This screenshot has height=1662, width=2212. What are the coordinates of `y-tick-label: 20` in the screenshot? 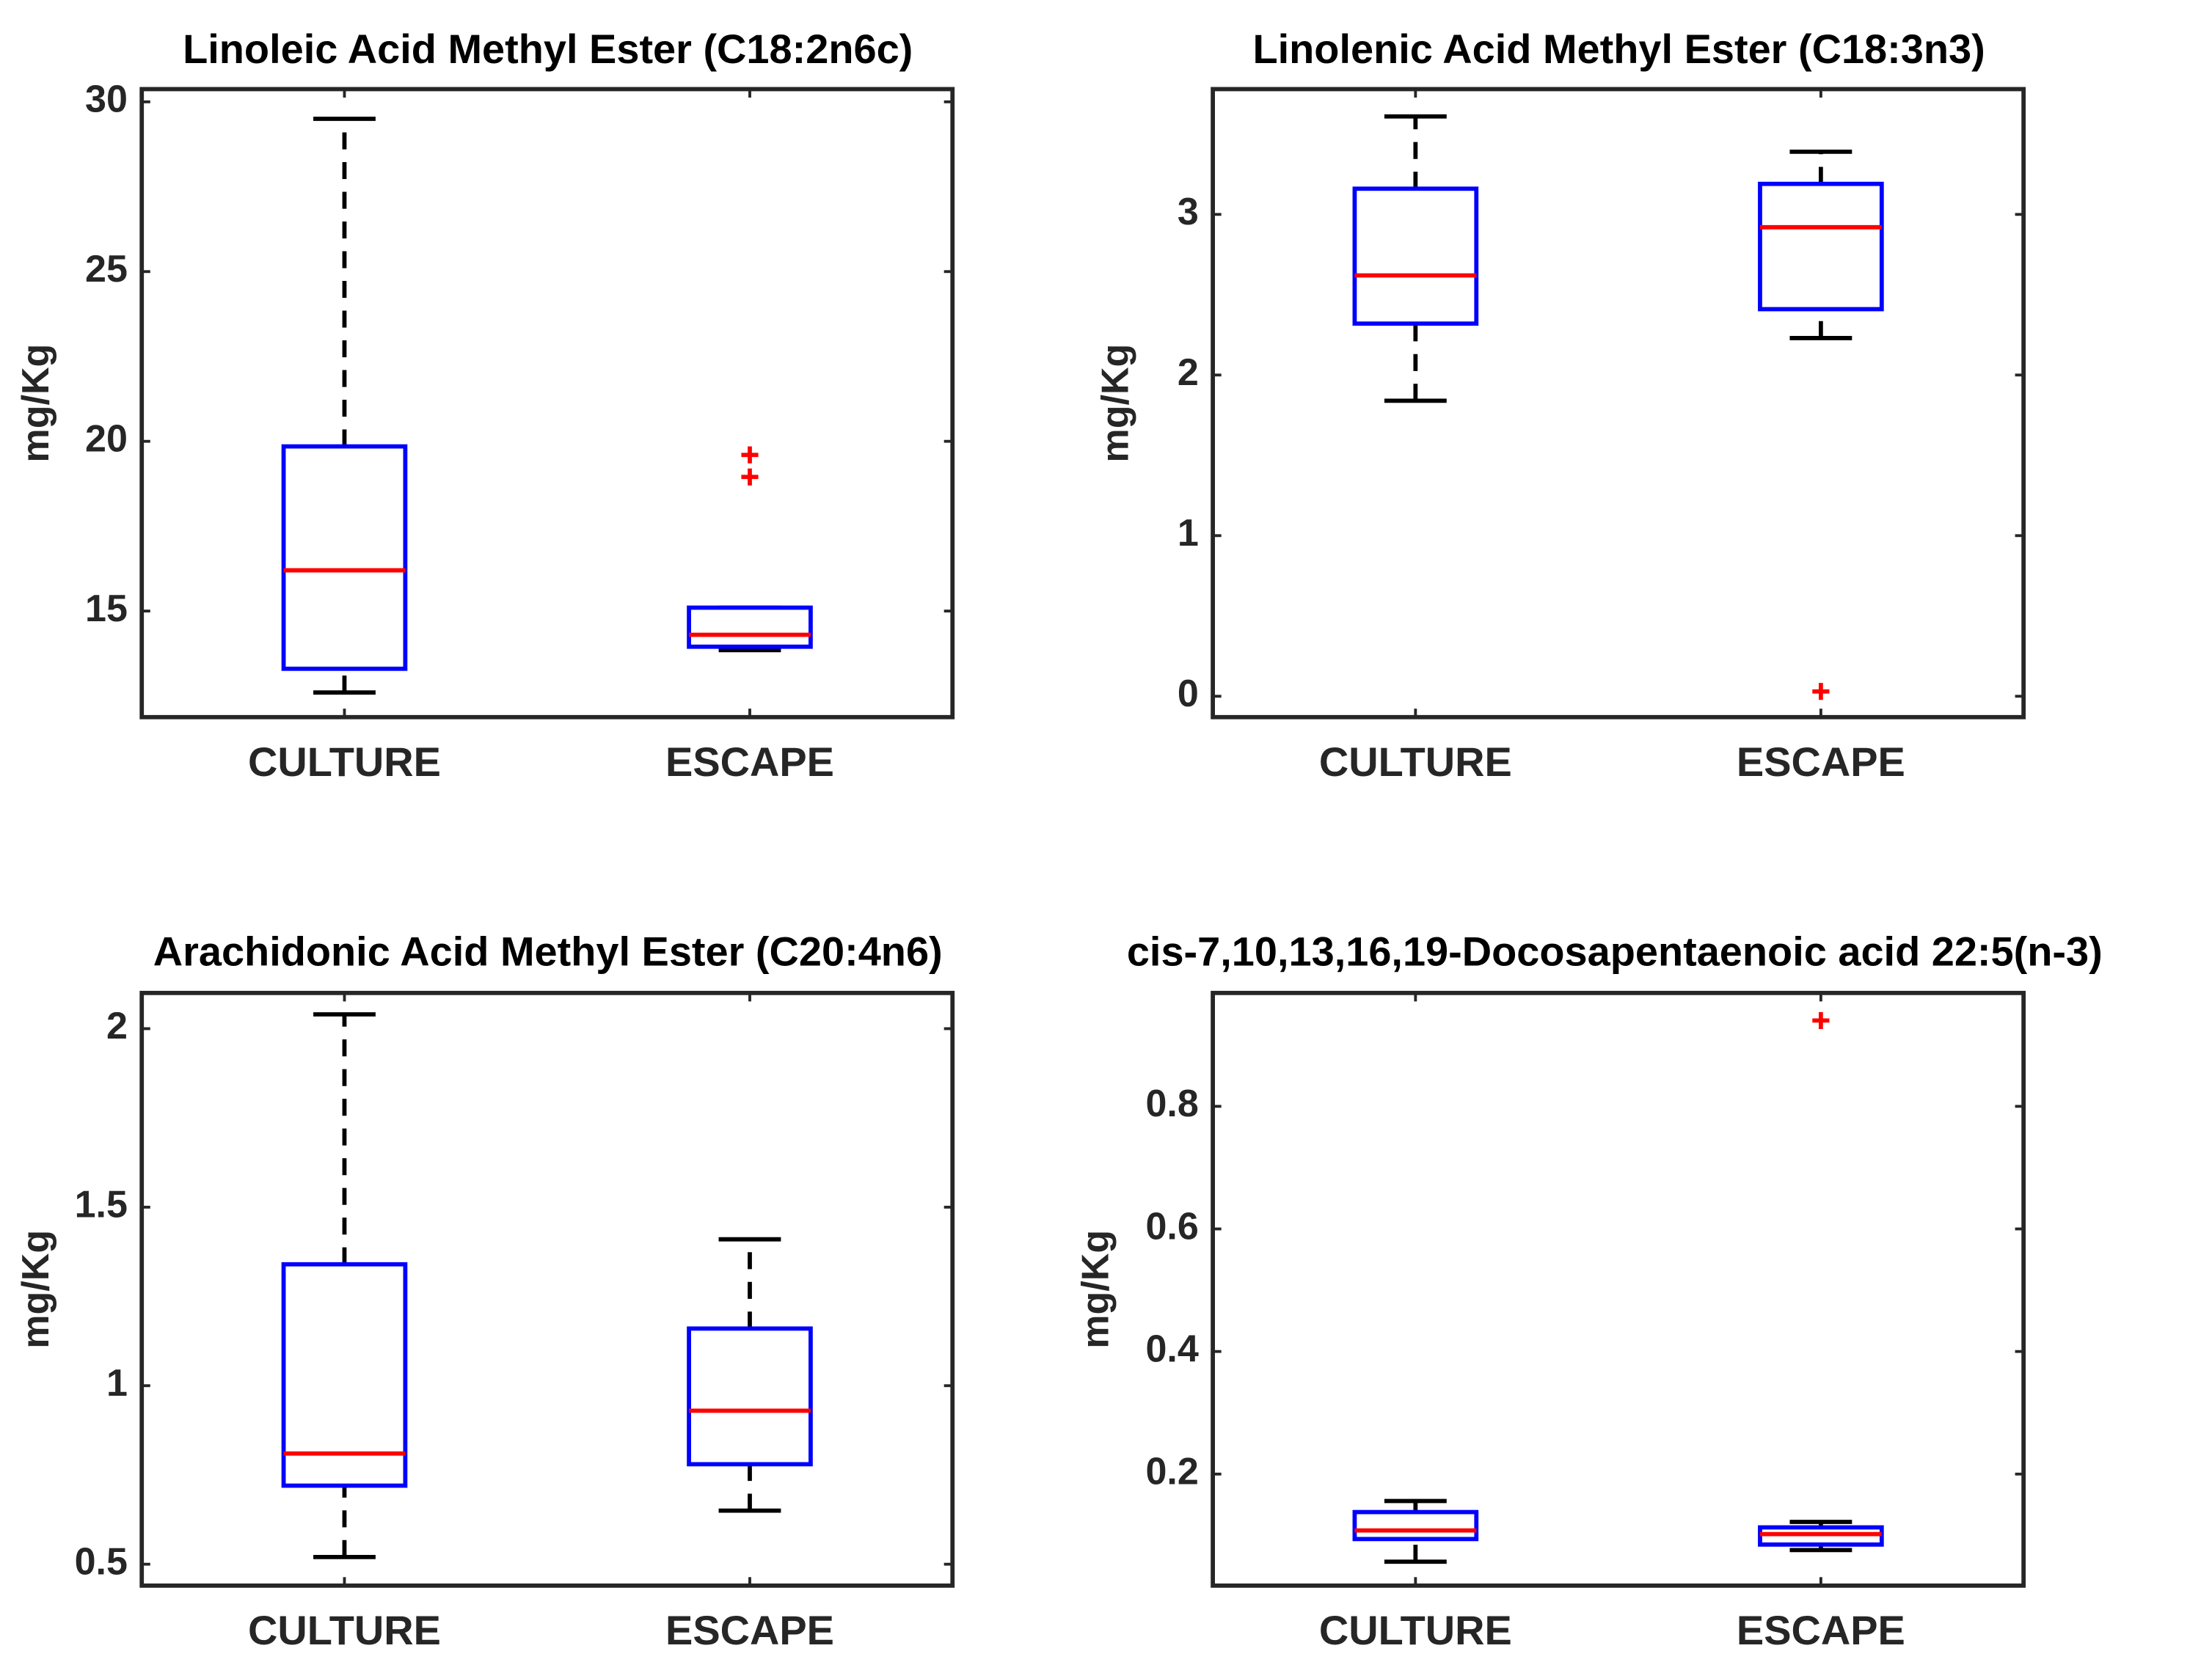 It's located at (106, 438).